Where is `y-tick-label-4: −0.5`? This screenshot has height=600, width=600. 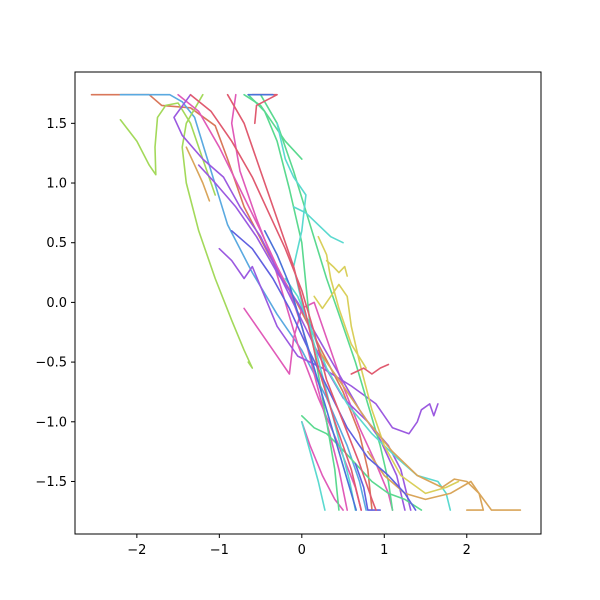 y-tick-label-4: −0.5 is located at coordinates (51, 363).